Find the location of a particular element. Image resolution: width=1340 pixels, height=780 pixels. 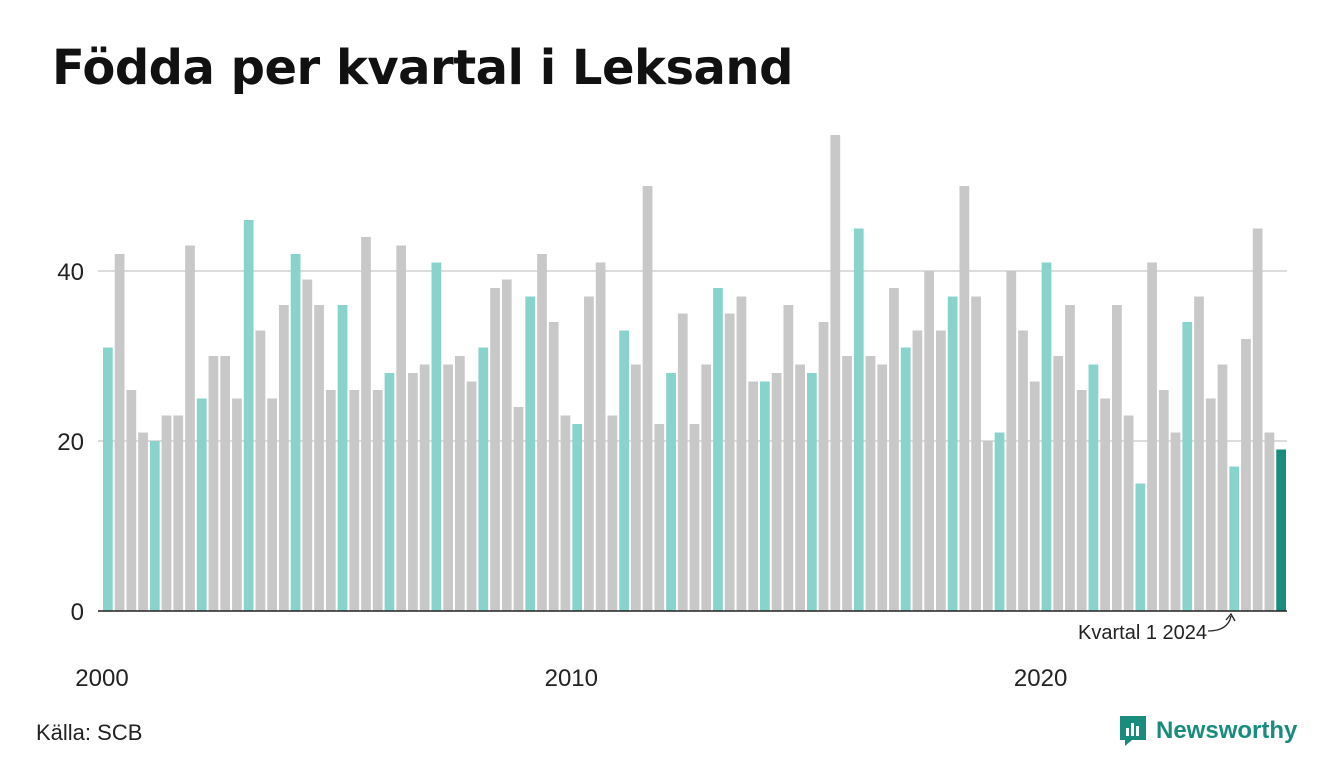

chart-title: Födda per kvartal i Leksand is located at coordinates (422, 68).